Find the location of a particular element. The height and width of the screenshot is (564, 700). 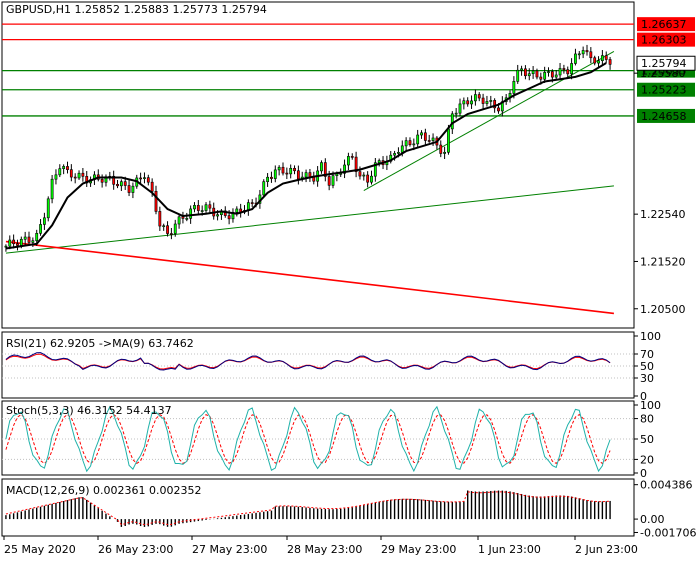

macd-panel-frame is located at coordinates (318, 507).